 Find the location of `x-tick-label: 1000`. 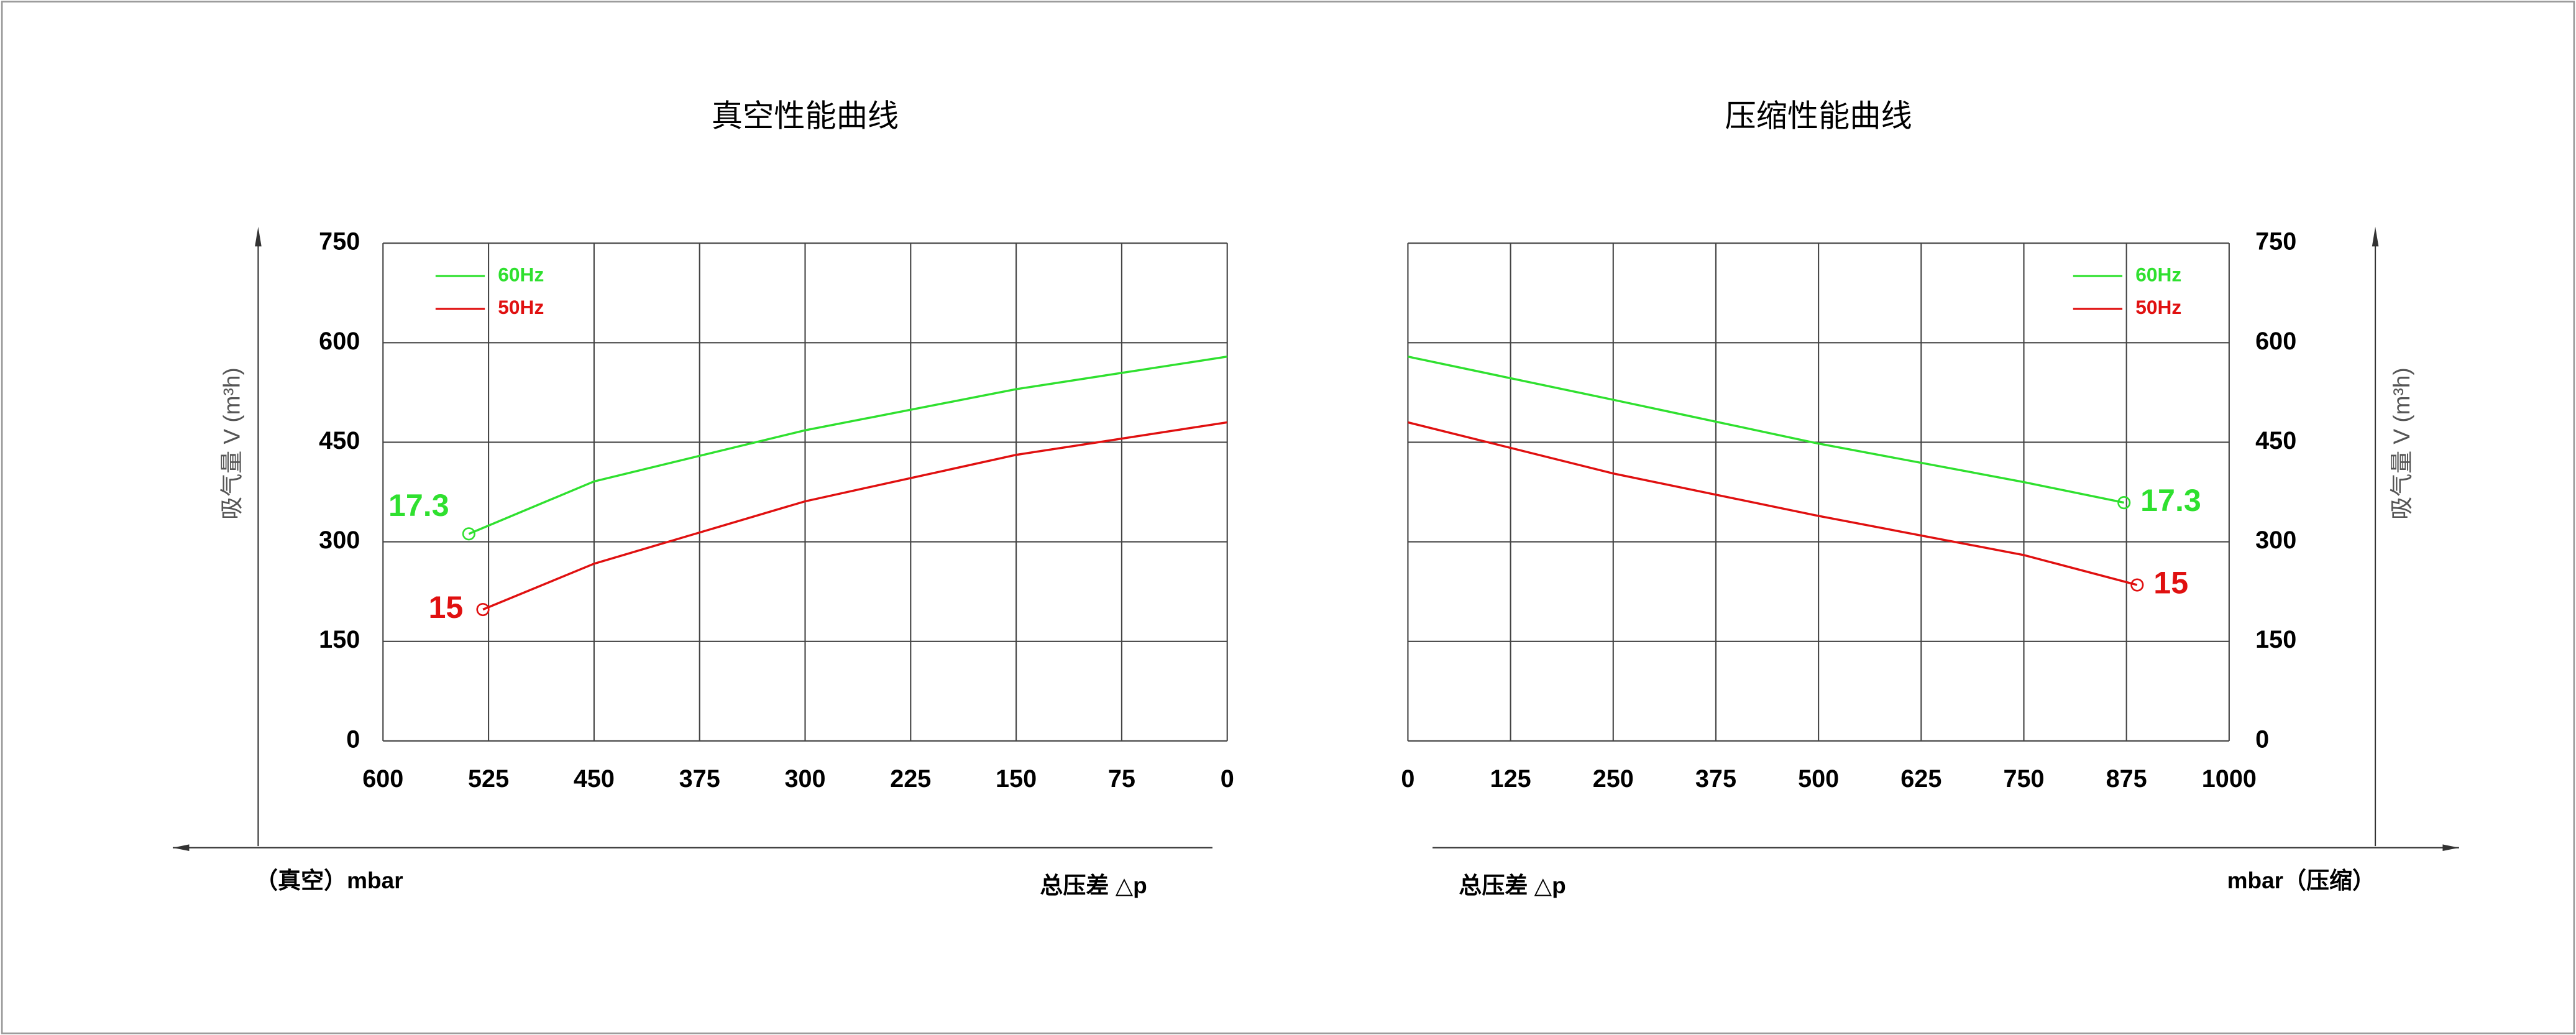

x-tick-label: 1000 is located at coordinates (2229, 779).